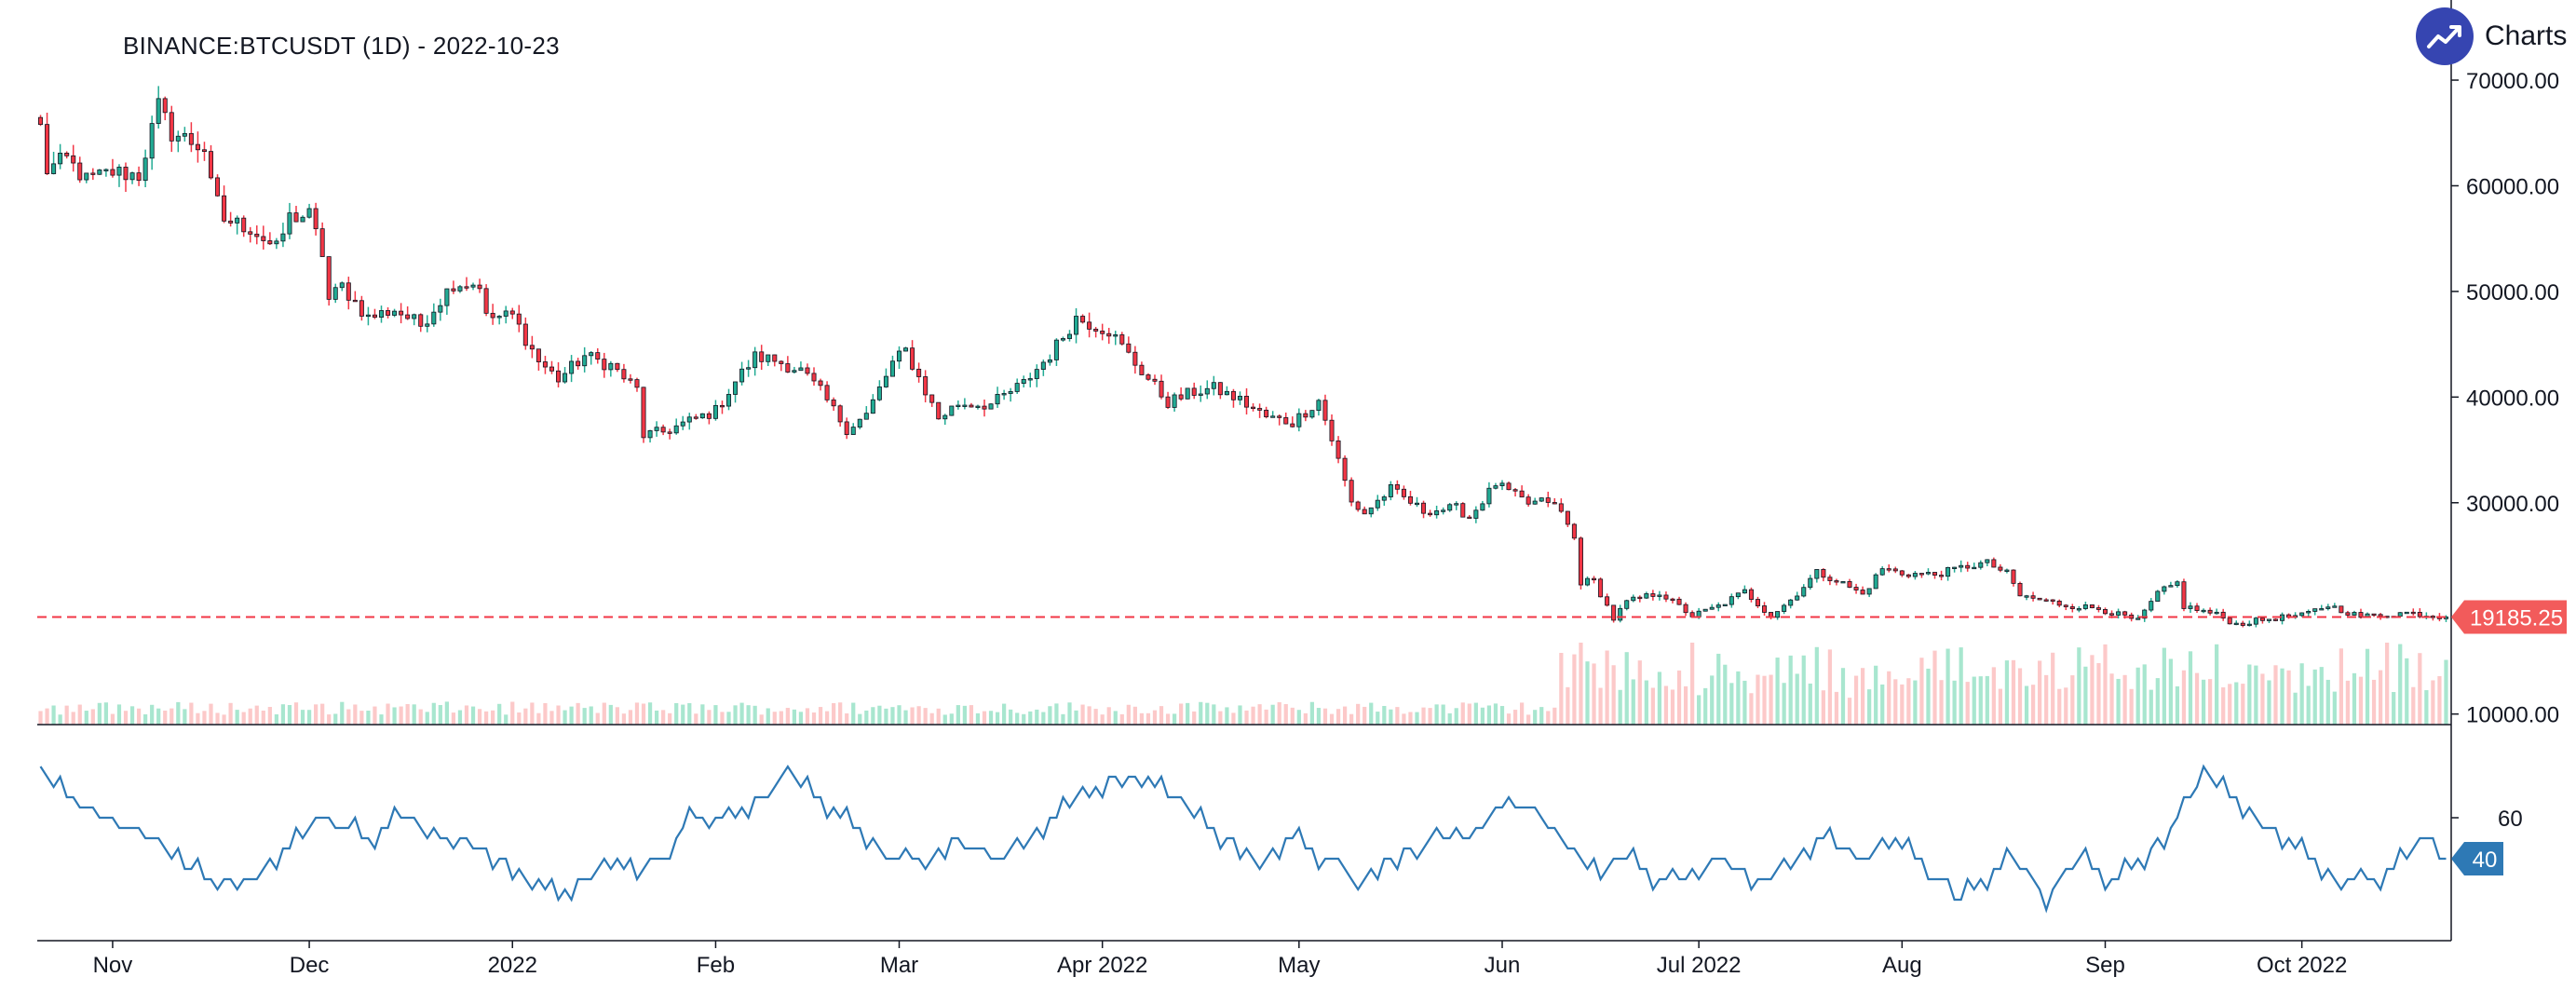  I want to click on time-tick-label: Nov, so click(113, 965).